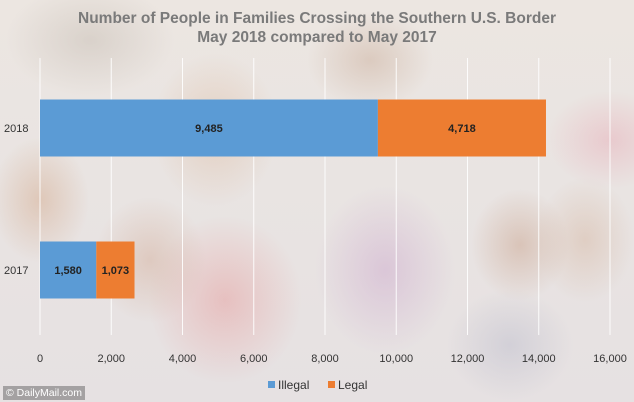  What do you see at coordinates (331, 384) in the screenshot?
I see `legend-swatch-legal` at bounding box center [331, 384].